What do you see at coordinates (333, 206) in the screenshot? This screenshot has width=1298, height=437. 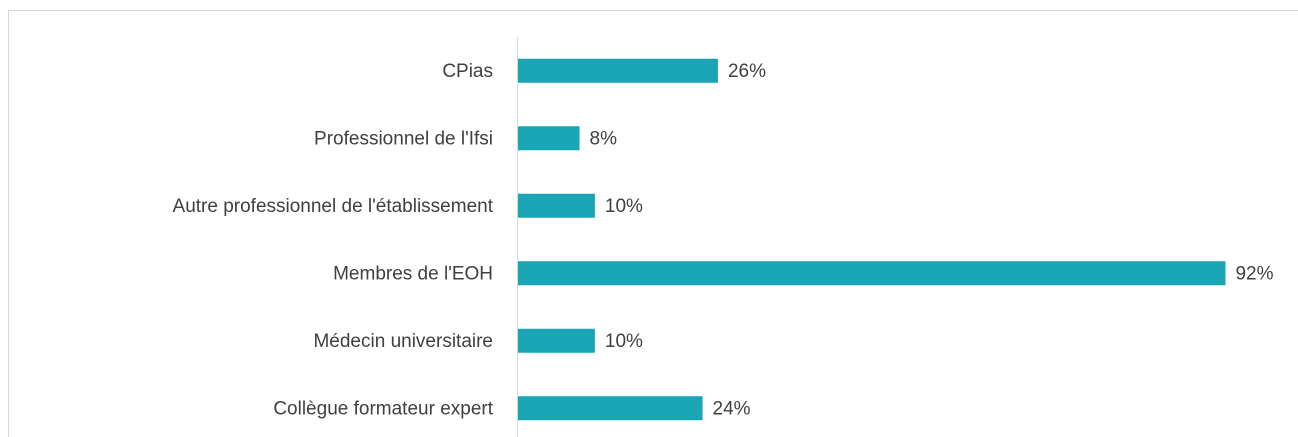 I see `category-label: Autre professionnel de l'établissement` at bounding box center [333, 206].